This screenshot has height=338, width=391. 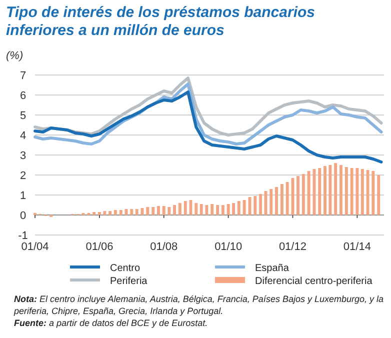 I want to click on x-tick-label: 01/10, so click(x=228, y=247).